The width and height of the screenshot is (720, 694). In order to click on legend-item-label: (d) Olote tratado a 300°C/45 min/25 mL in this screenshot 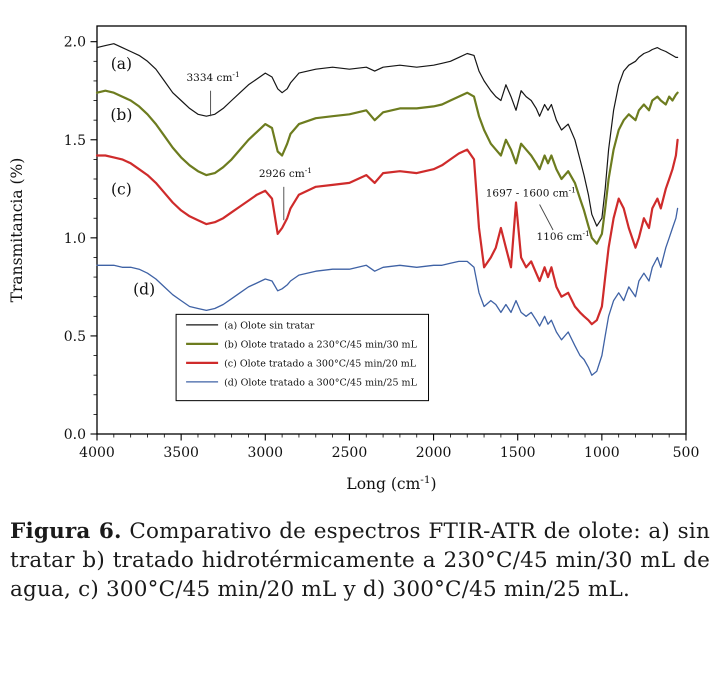, I will do `click(320, 382)`.